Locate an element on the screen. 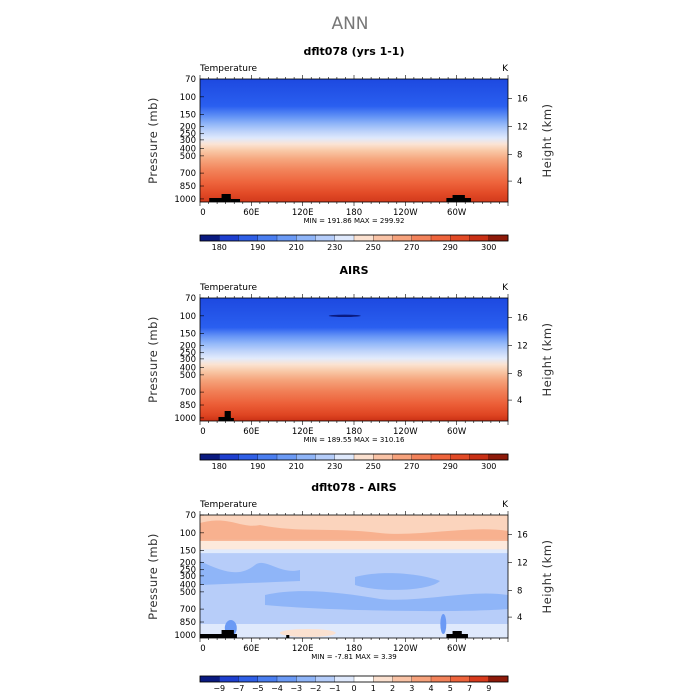  panel-title: dflt078 (yrs 1-1) is located at coordinates (354, 51).